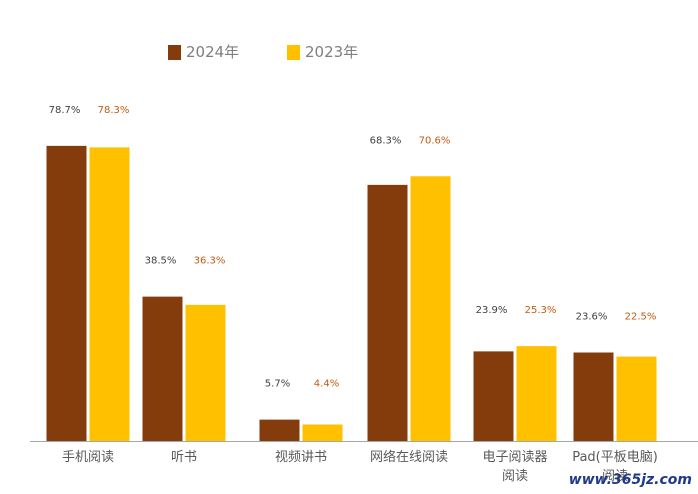 The height and width of the screenshot is (494, 698). Describe the element at coordinates (386, 140) in the screenshot. I see `data-label-2024-3: 68.3%` at that location.